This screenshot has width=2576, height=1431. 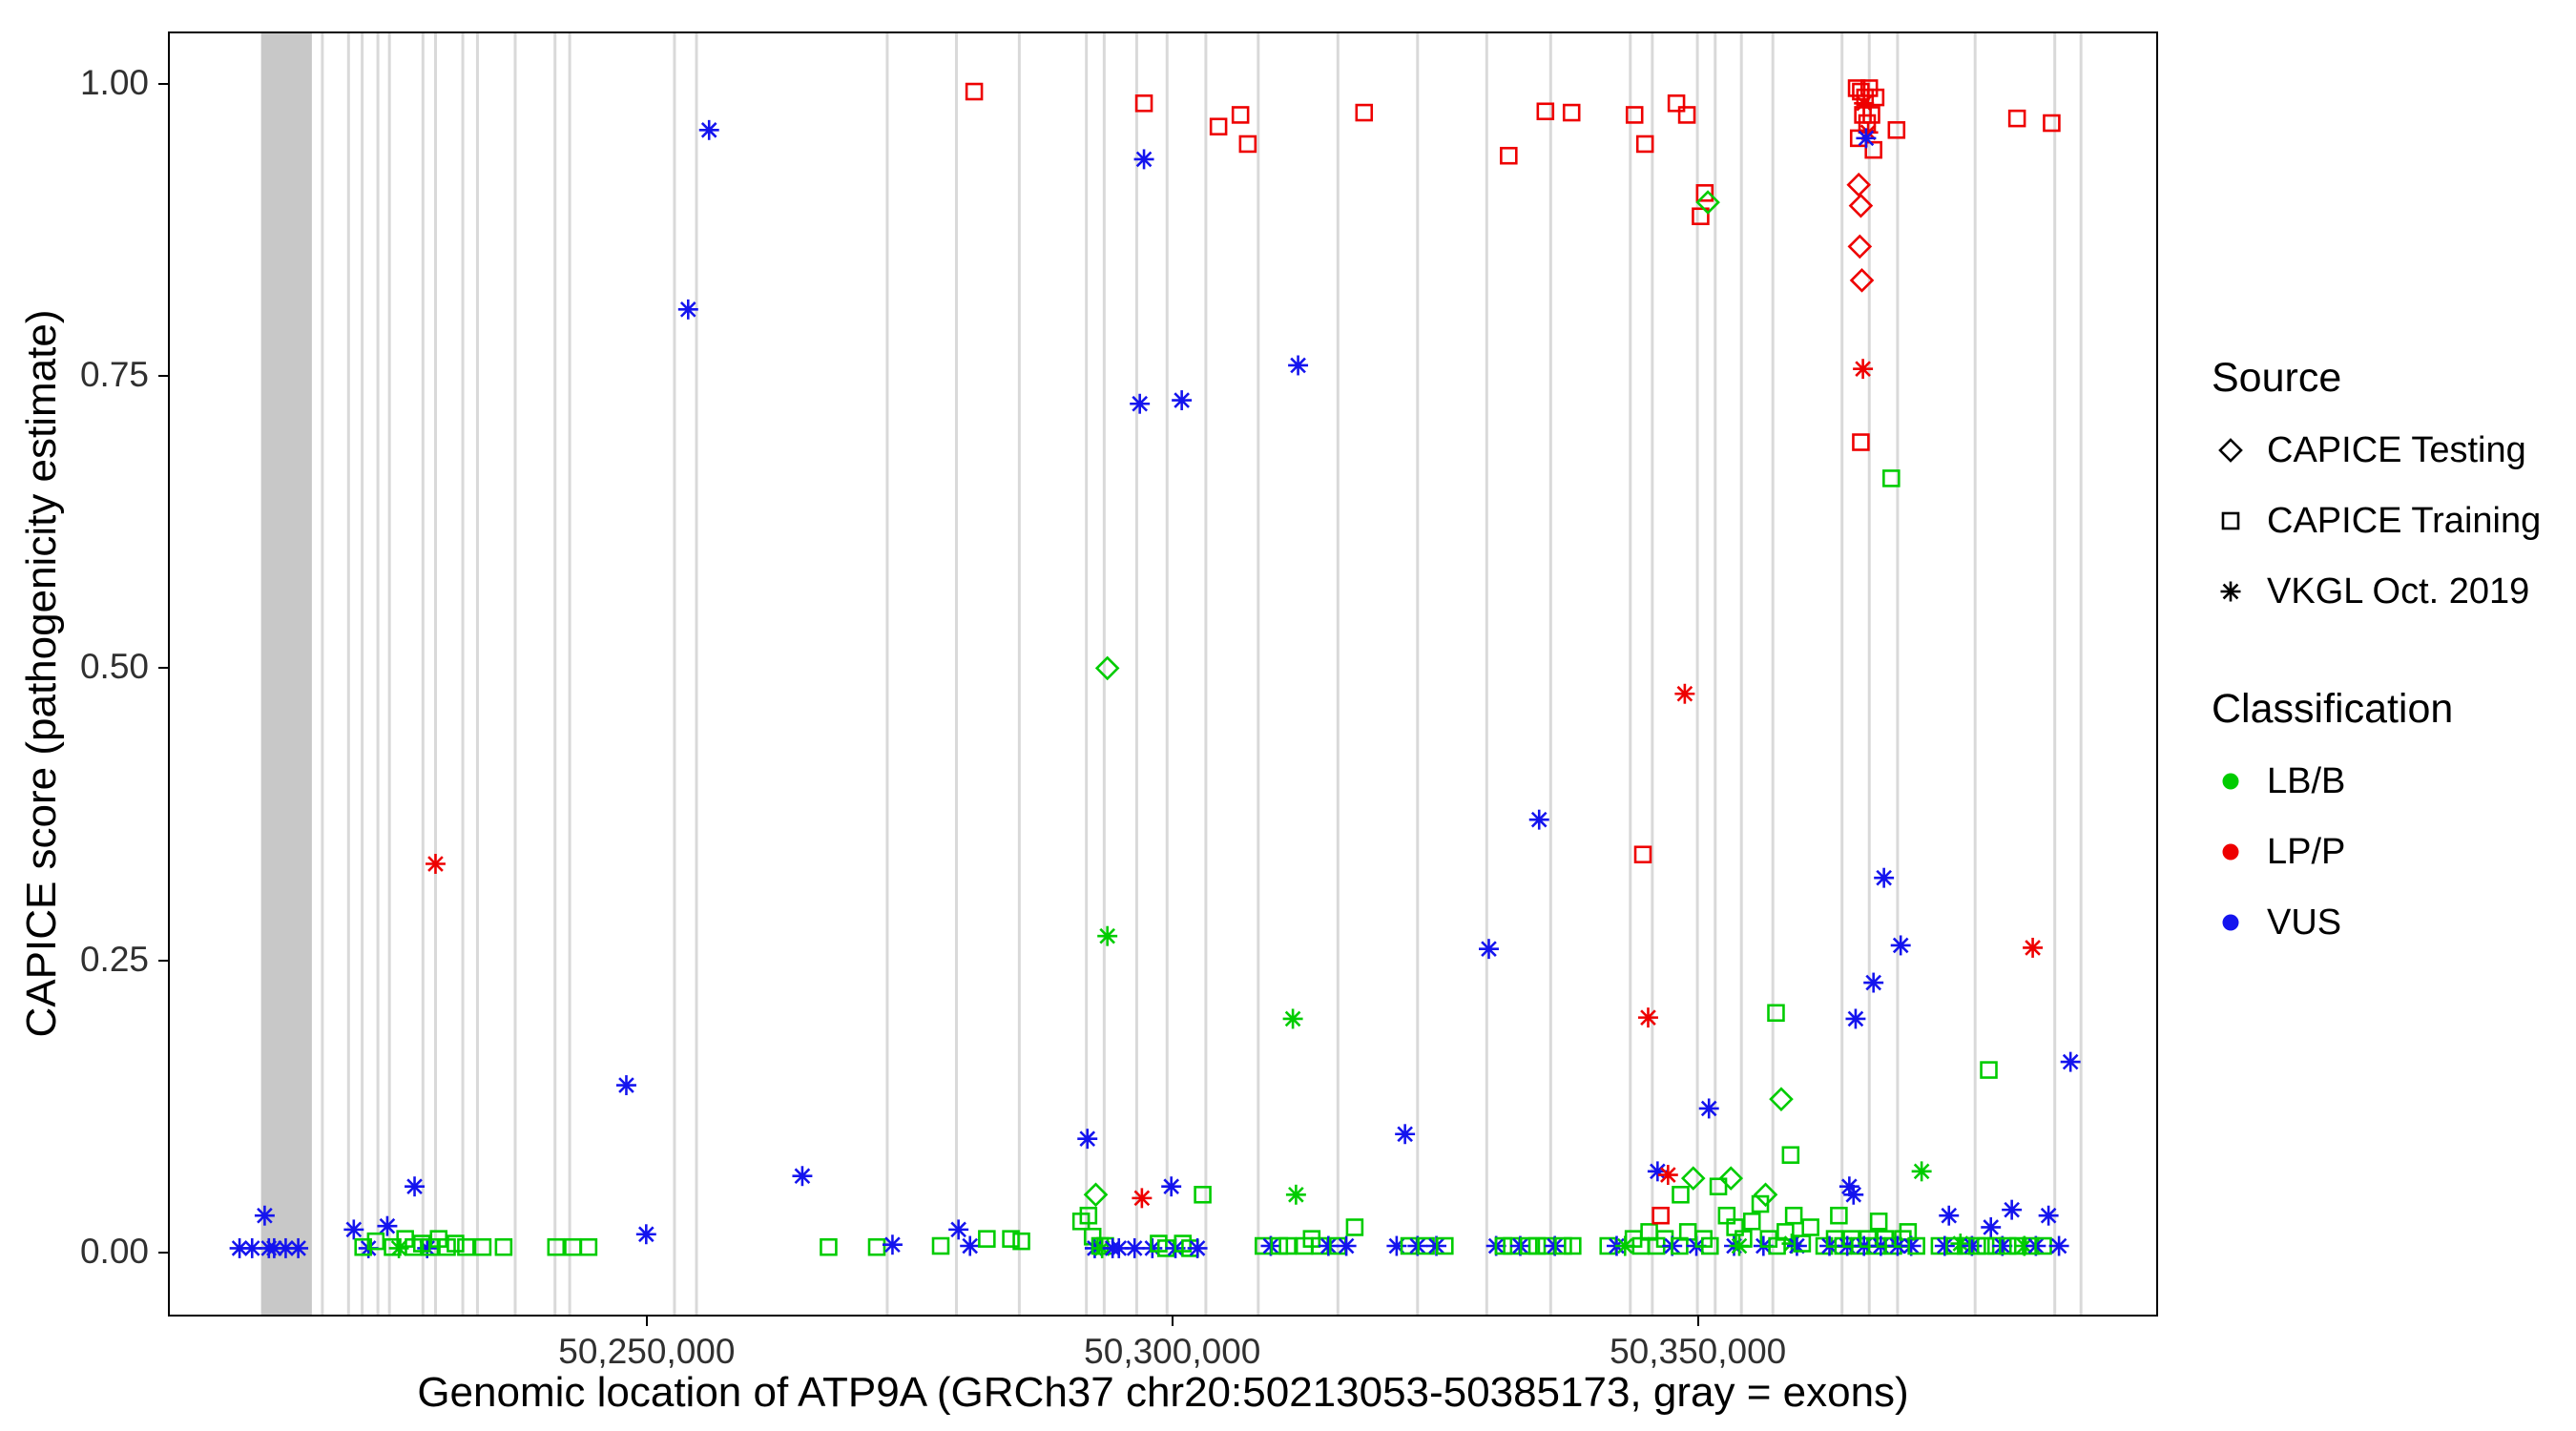 I want to click on legend-item-capice-testing: CAPICE Testing, so click(x=2393, y=450).